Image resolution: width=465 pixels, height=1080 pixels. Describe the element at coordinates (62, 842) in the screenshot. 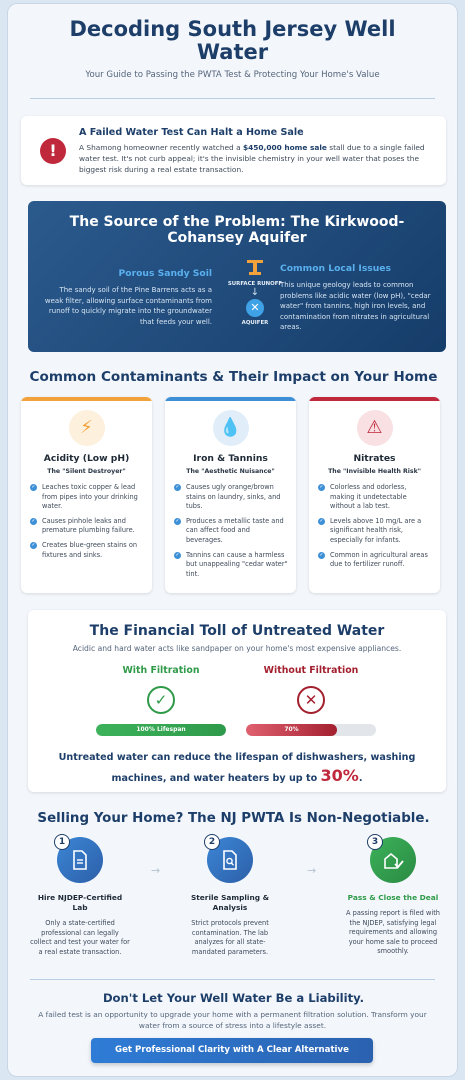

I see `step-number: 1` at that location.